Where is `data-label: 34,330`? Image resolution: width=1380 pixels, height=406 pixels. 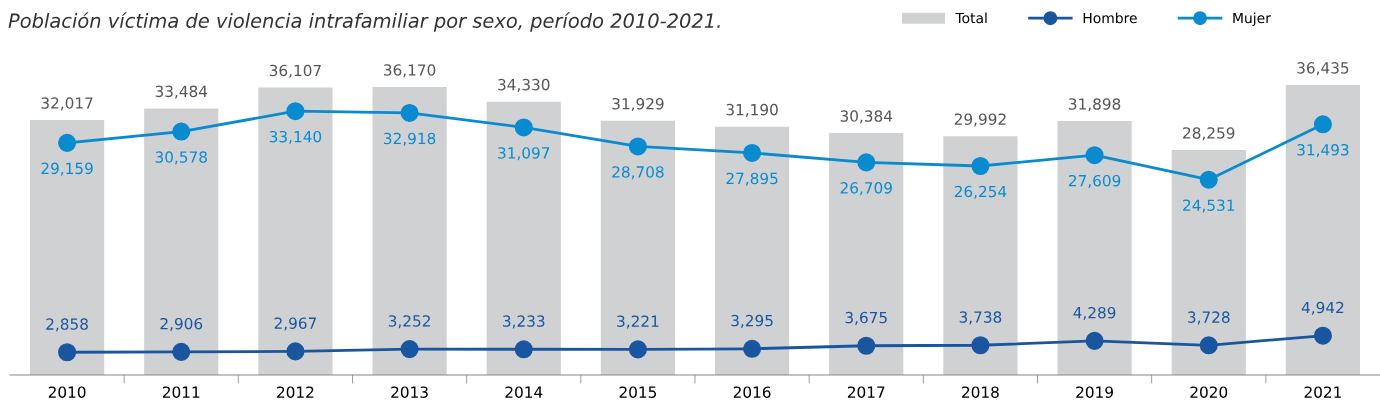 data-label: 34,330 is located at coordinates (524, 85).